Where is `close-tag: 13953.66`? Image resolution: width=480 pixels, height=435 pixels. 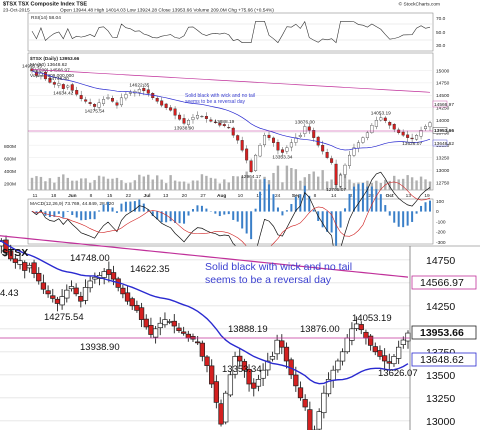 close-tag: 13953.66 is located at coordinates (442, 333).